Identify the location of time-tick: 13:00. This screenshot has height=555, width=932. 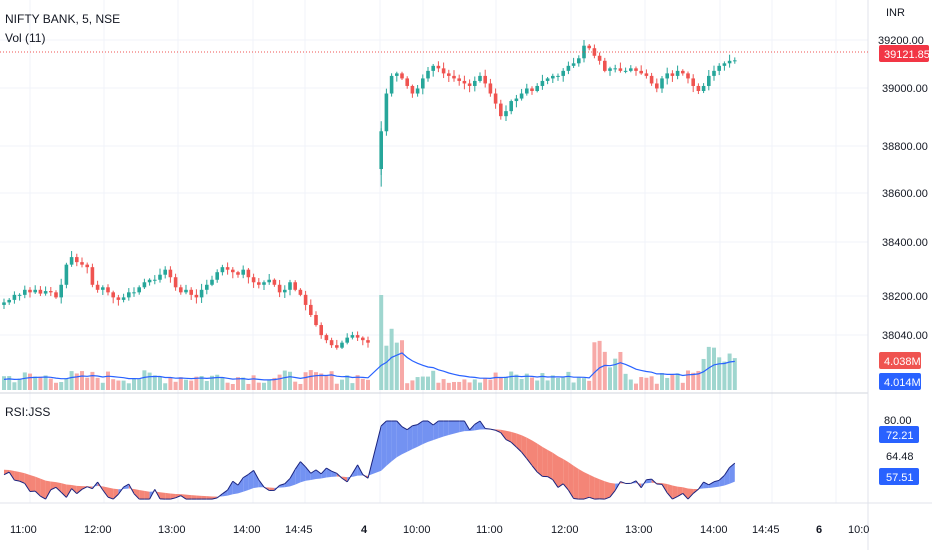
(172, 530).